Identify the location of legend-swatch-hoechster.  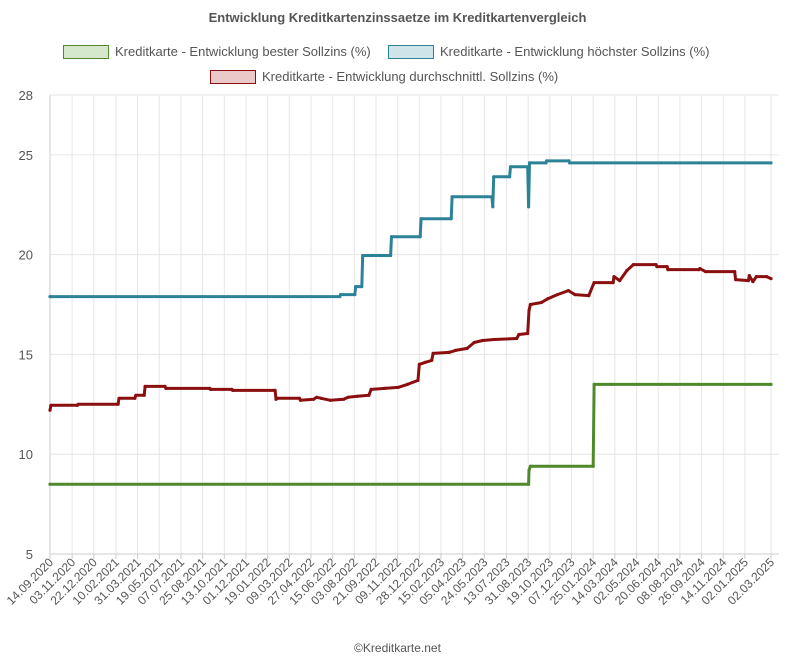
(411, 51).